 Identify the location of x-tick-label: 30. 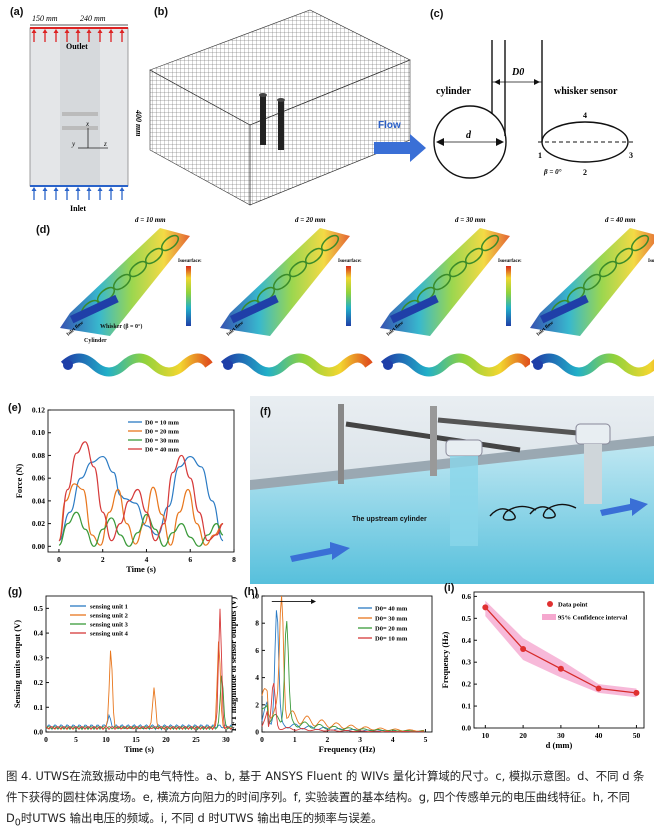
(561, 735).